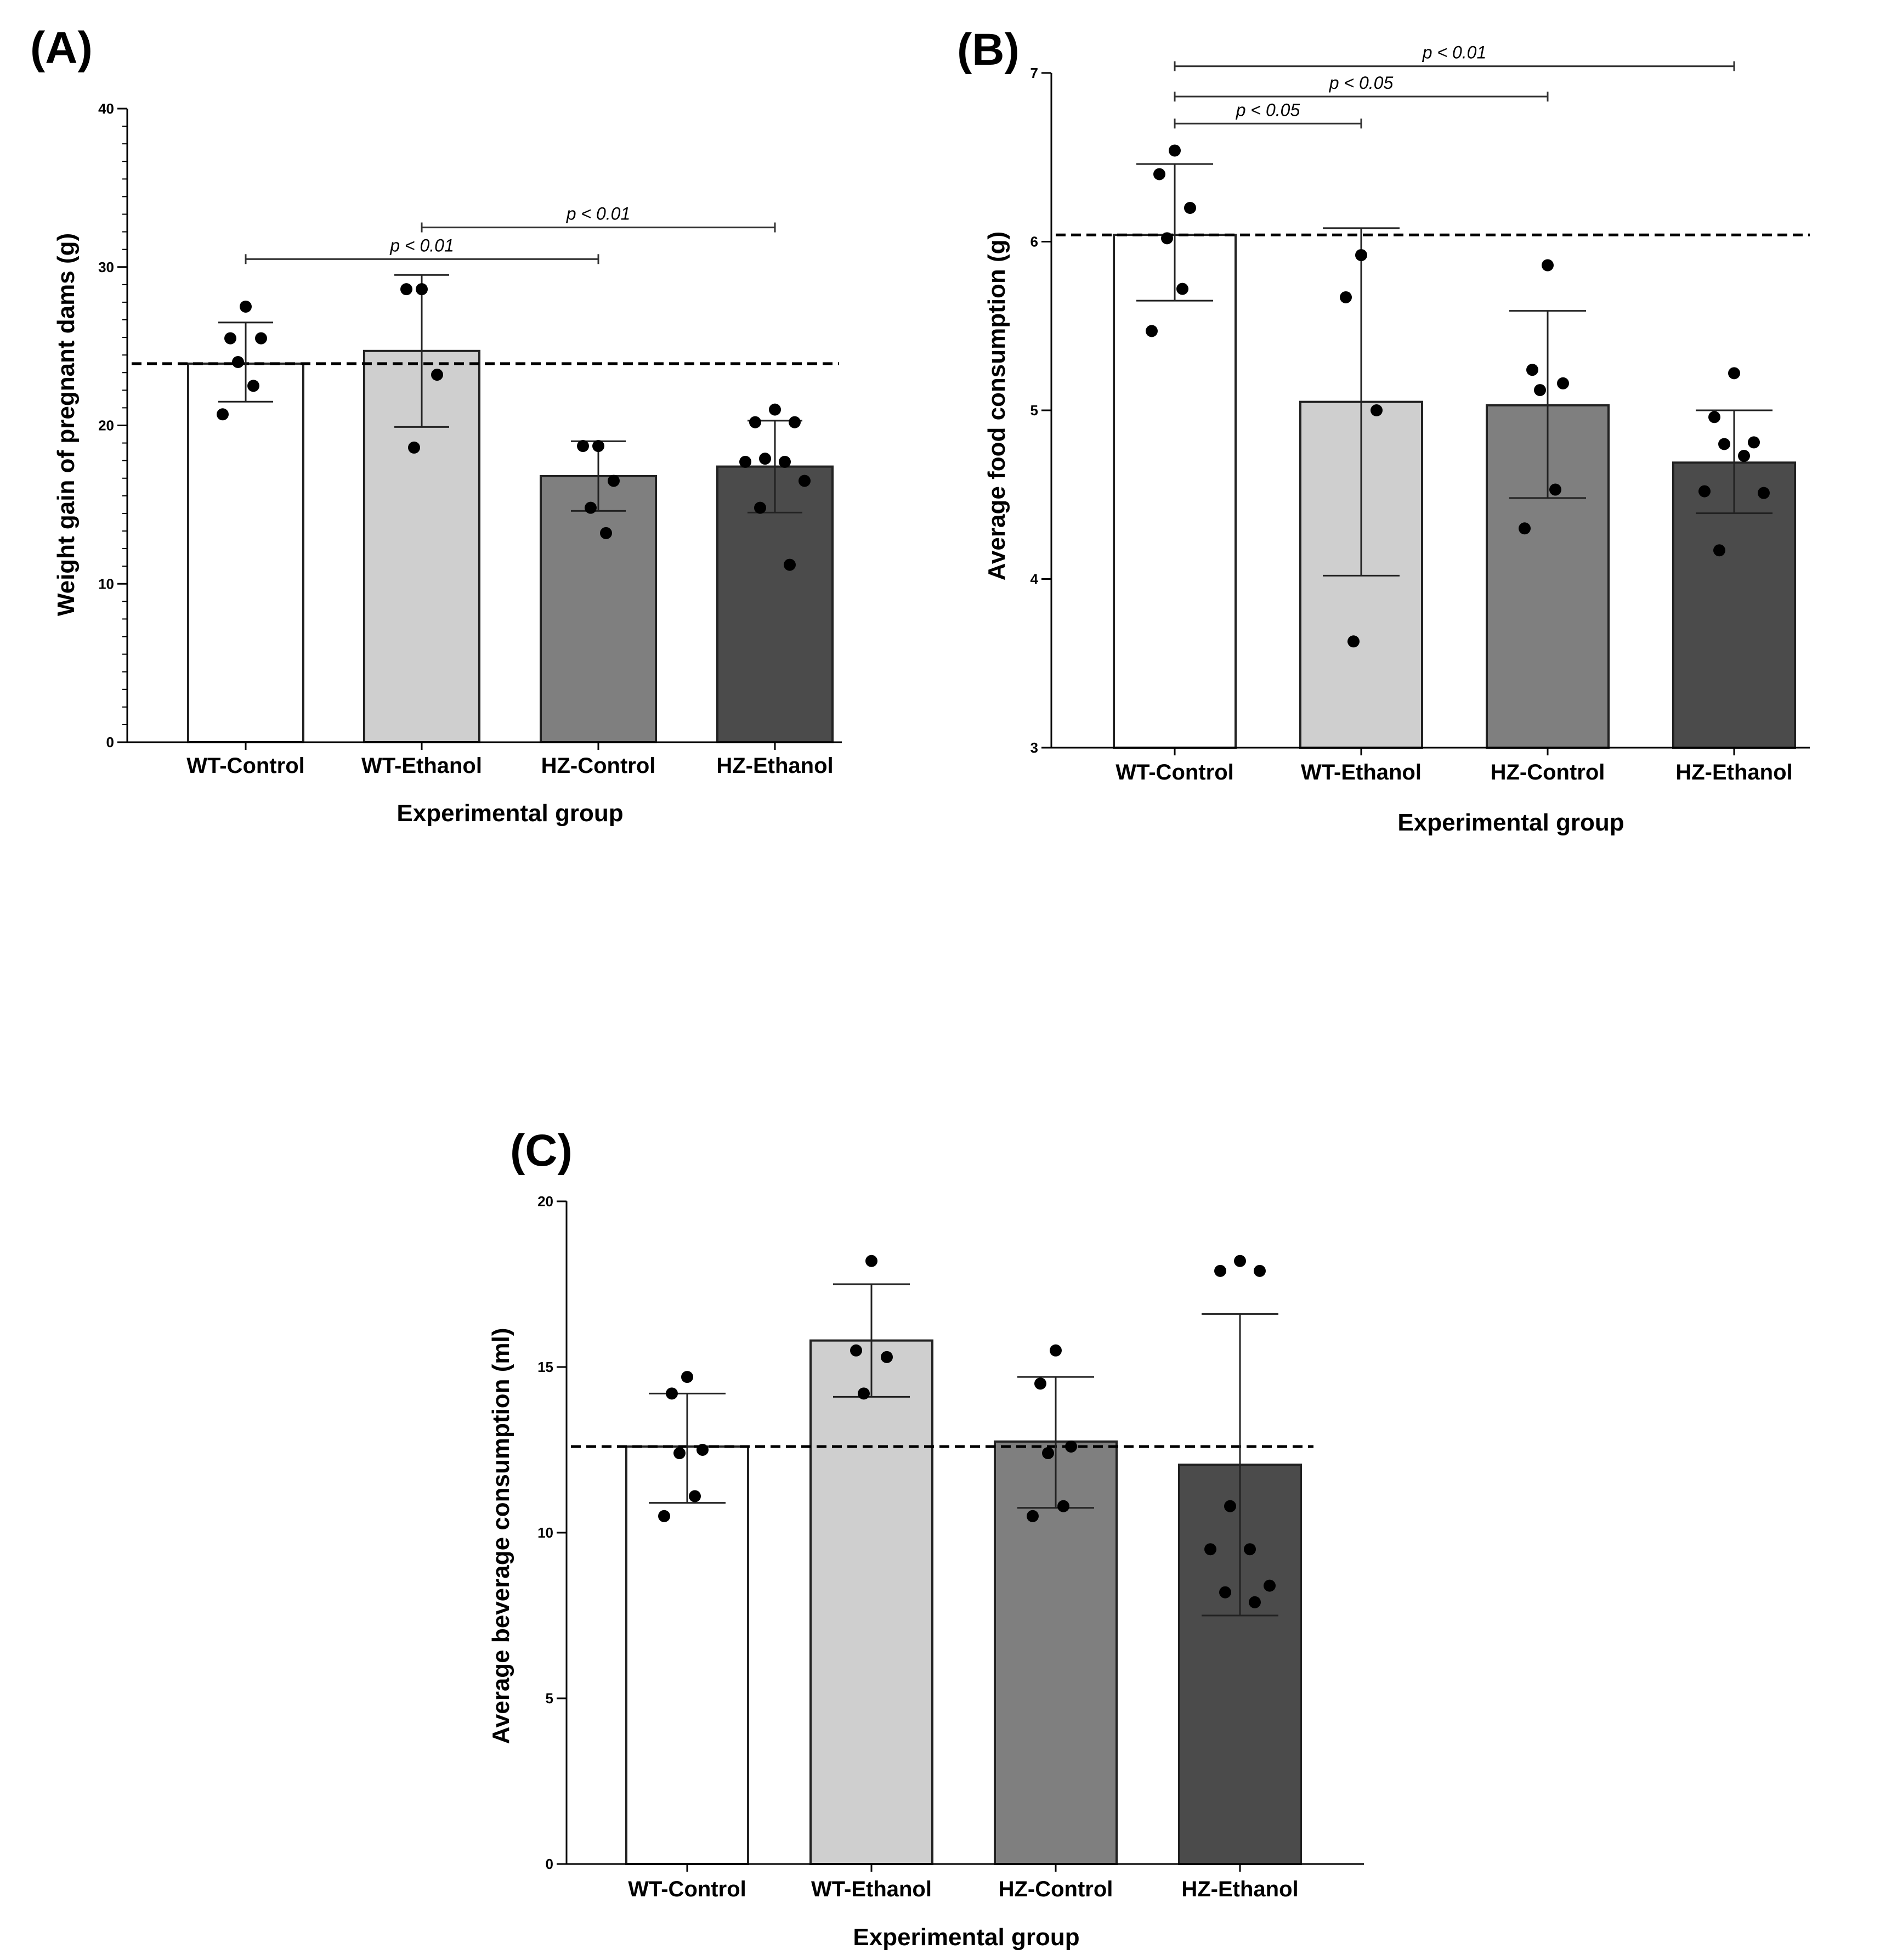  Describe the element at coordinates (1174, 772) in the screenshot. I see `panel-b-category-label-0: WT-Control` at that location.